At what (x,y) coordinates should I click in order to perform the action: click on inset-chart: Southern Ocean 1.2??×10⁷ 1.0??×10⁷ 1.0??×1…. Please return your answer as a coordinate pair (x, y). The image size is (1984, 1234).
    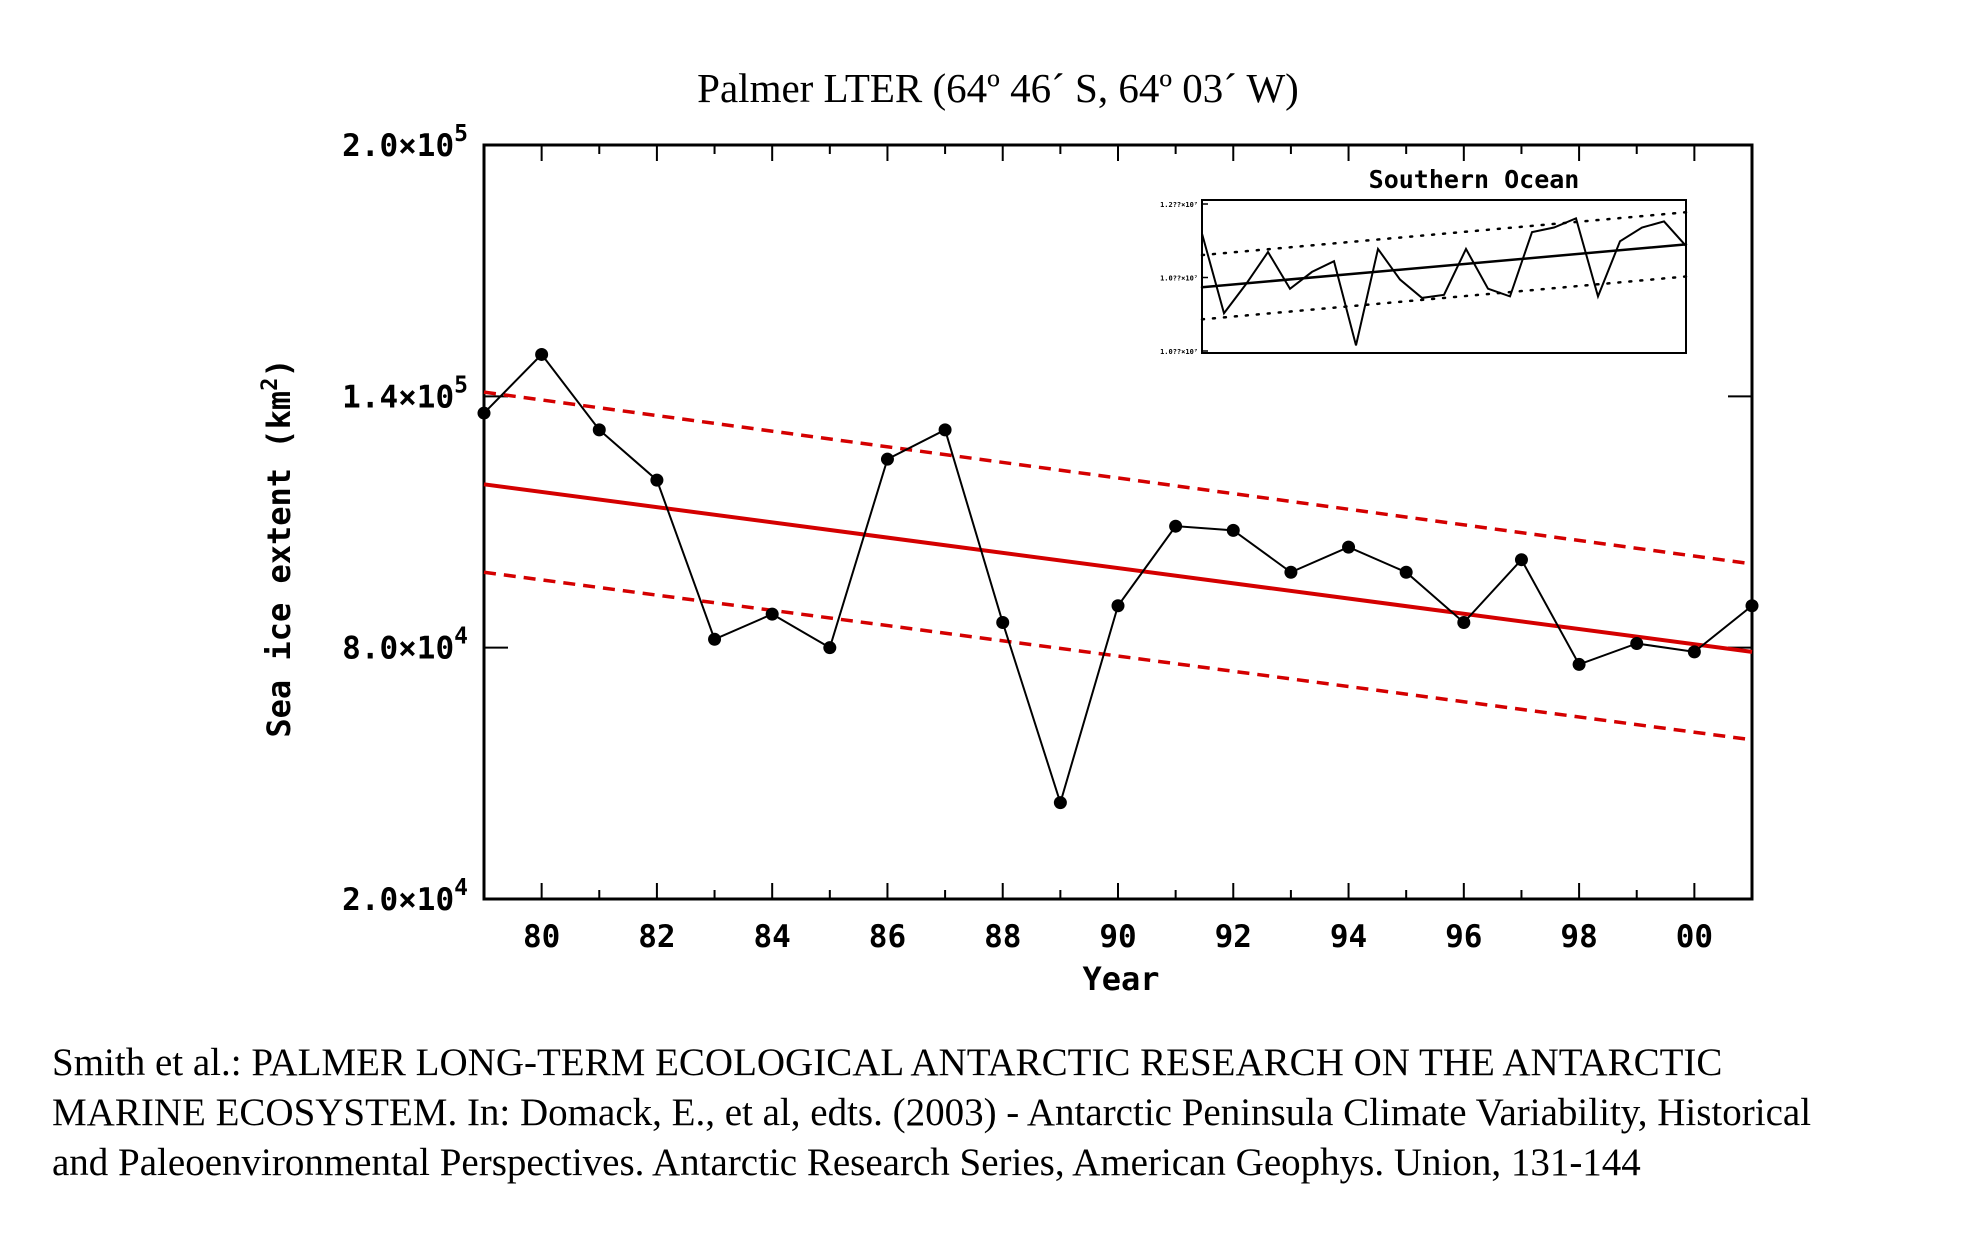
    Looking at the image, I should click on (1424, 260).